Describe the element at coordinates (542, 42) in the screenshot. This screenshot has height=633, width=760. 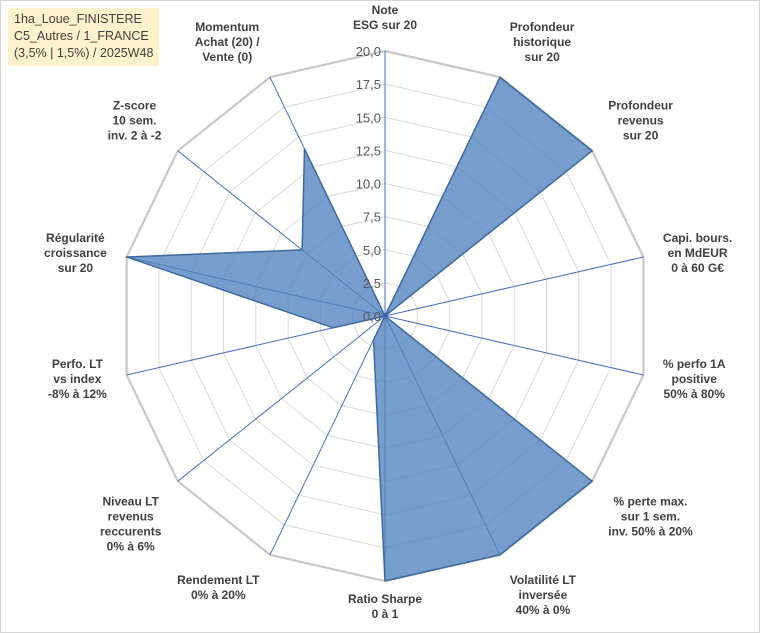
I see `axis-label-1-line-1: historique` at that location.